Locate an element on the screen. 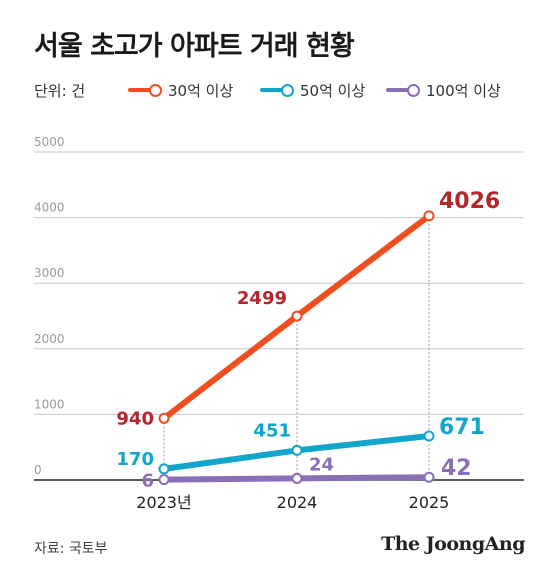  x-tick-label: 2025 is located at coordinates (429, 502).